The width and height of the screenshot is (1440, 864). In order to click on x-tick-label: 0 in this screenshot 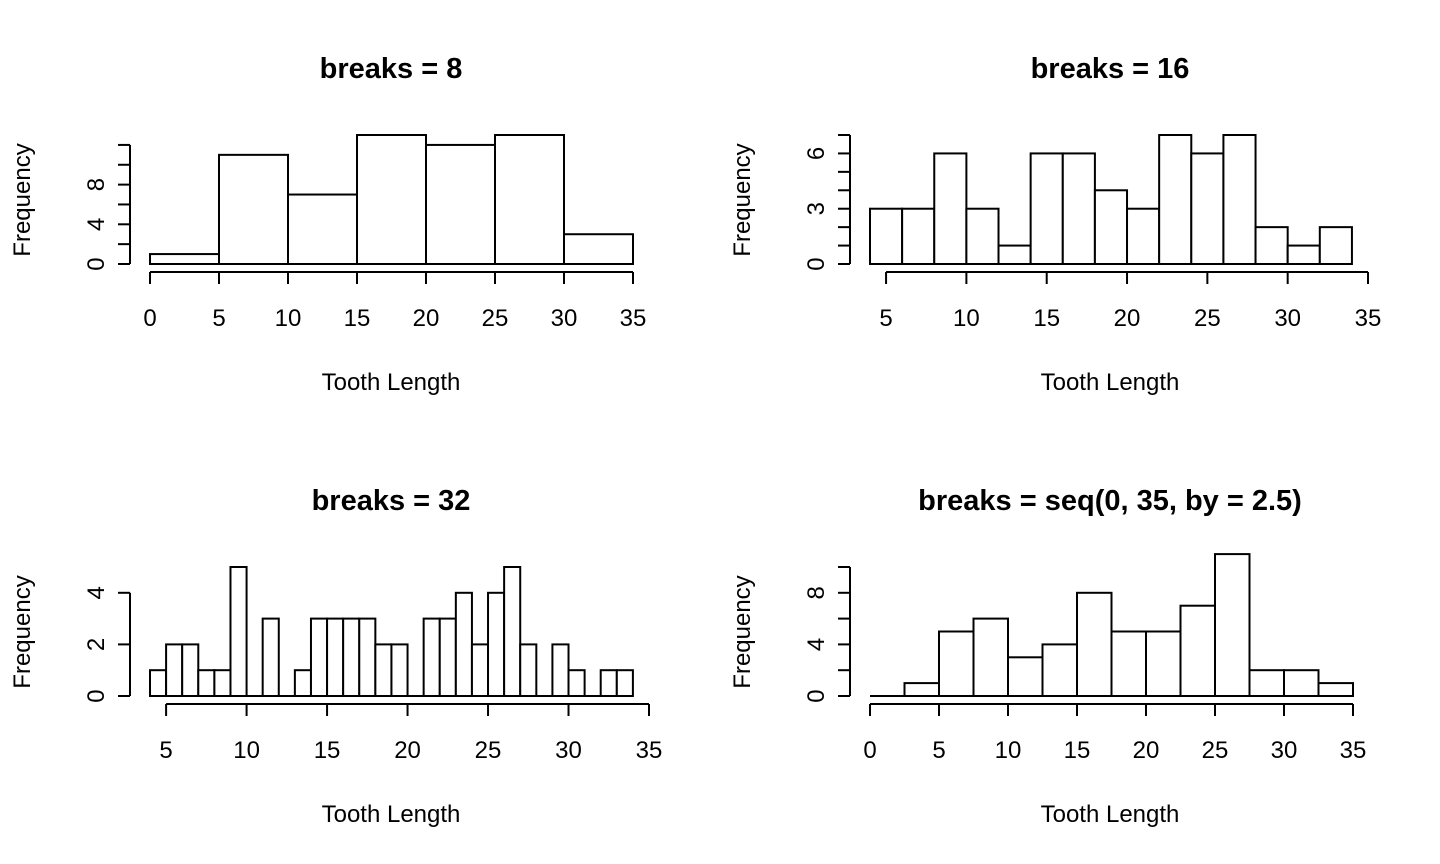, I will do `click(149, 318)`.